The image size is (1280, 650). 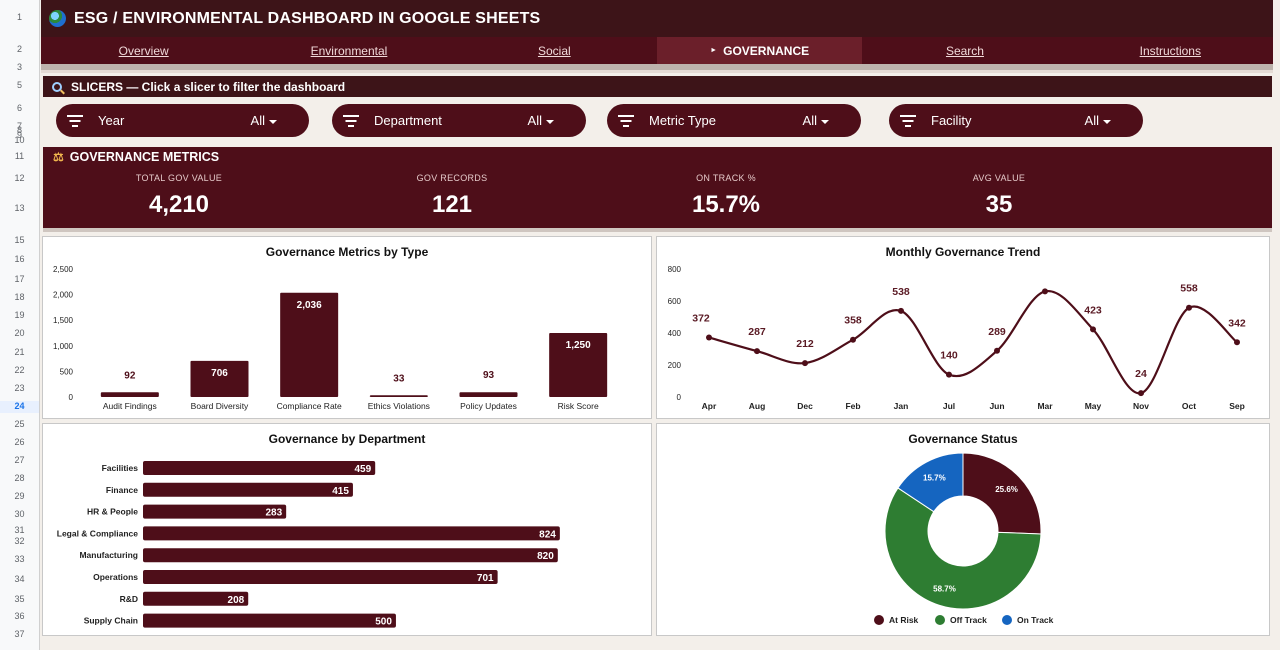 What do you see at coordinates (19, 240) in the screenshot?
I see `row-number: 15` at bounding box center [19, 240].